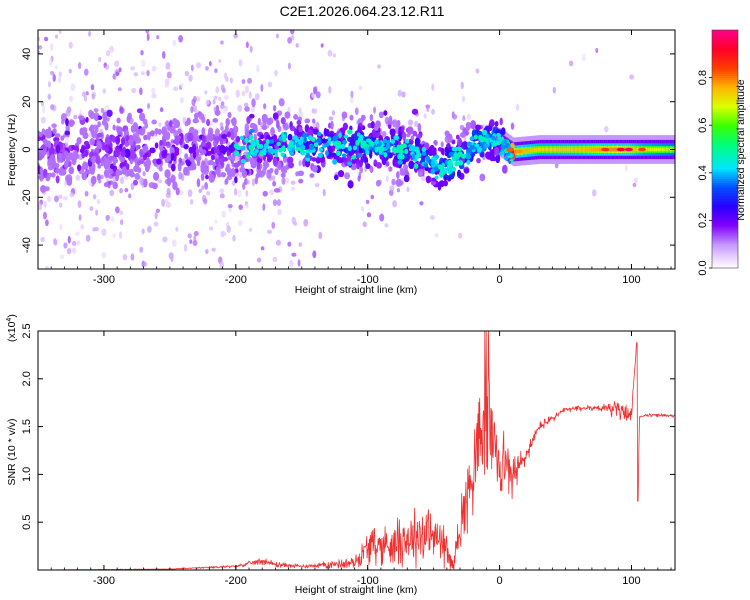  I want to click on colorbar-tick-label: 0.6, so click(703, 125).